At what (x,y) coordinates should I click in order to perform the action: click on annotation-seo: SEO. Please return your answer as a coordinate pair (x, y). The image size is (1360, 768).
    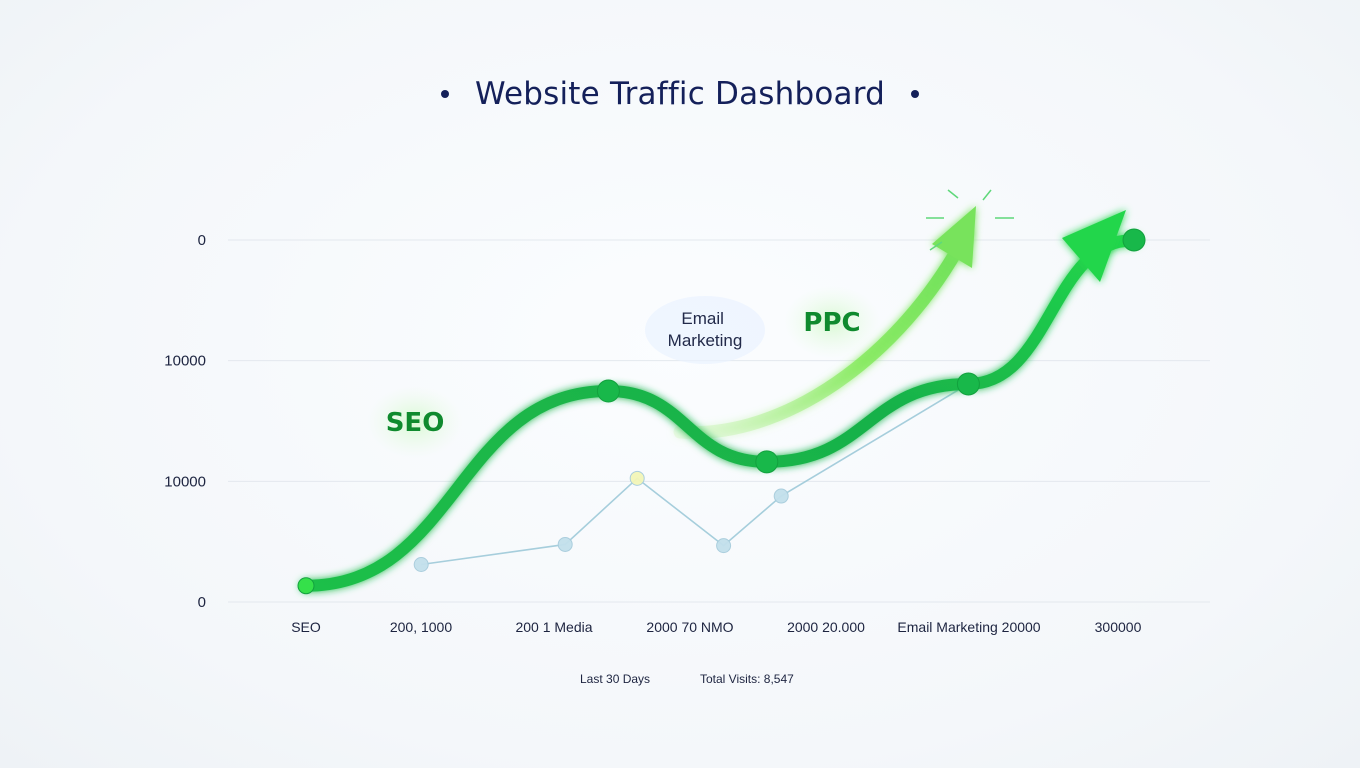
    Looking at the image, I should click on (415, 423).